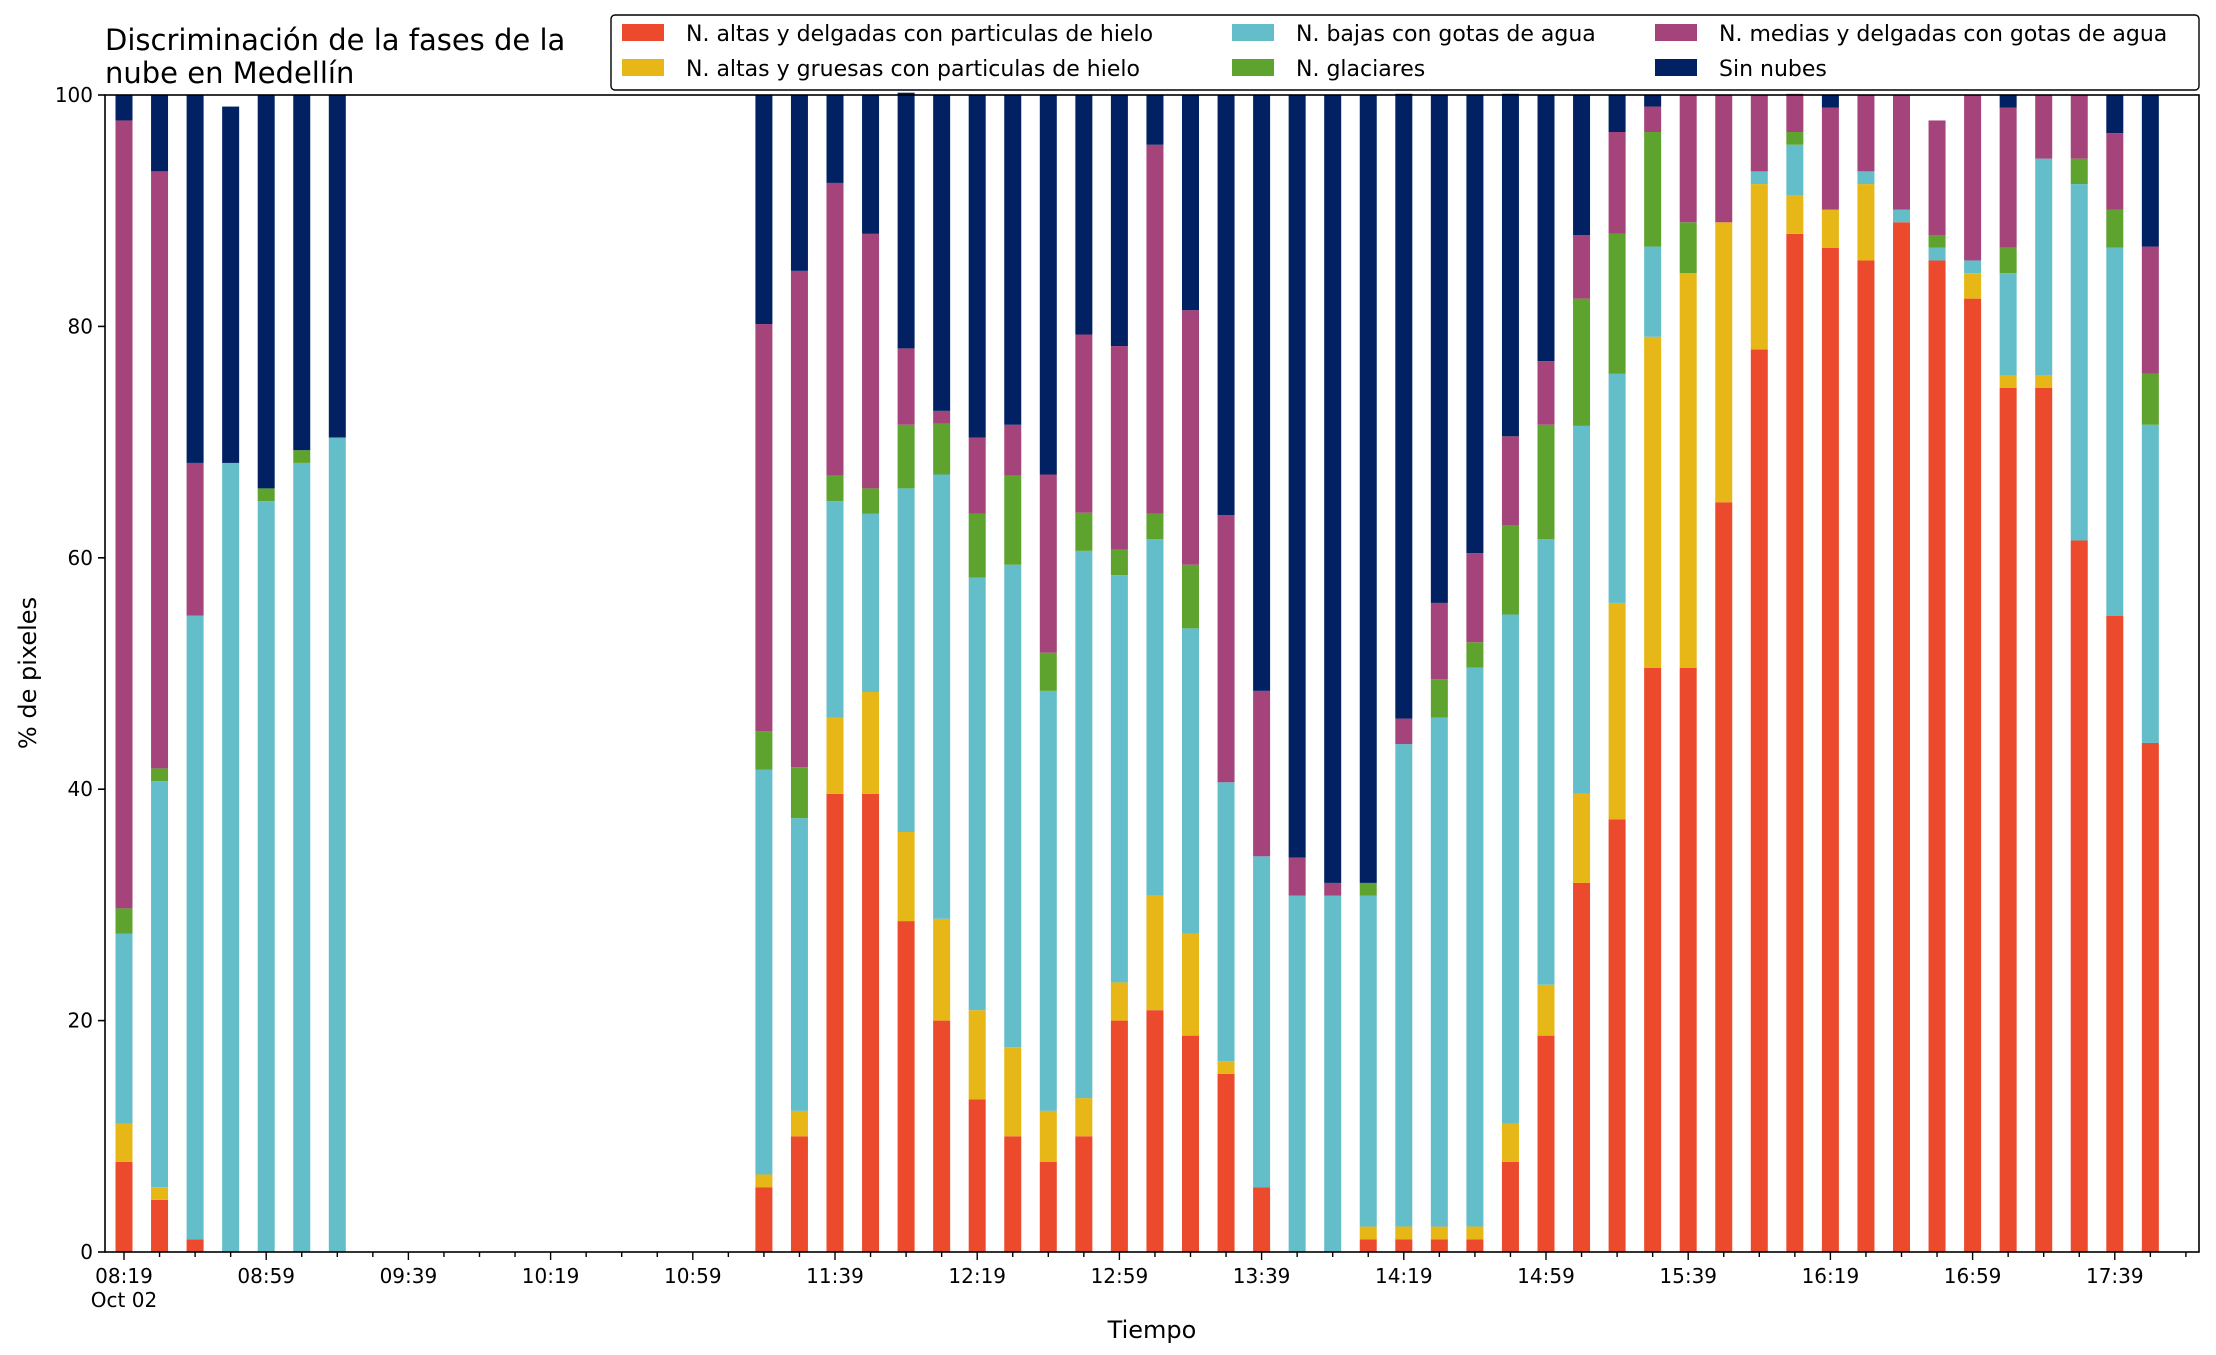 This screenshot has width=2216, height=1355. Describe the element at coordinates (1582, 362) in the screenshot. I see `bar-segment-1509-s3` at that location.